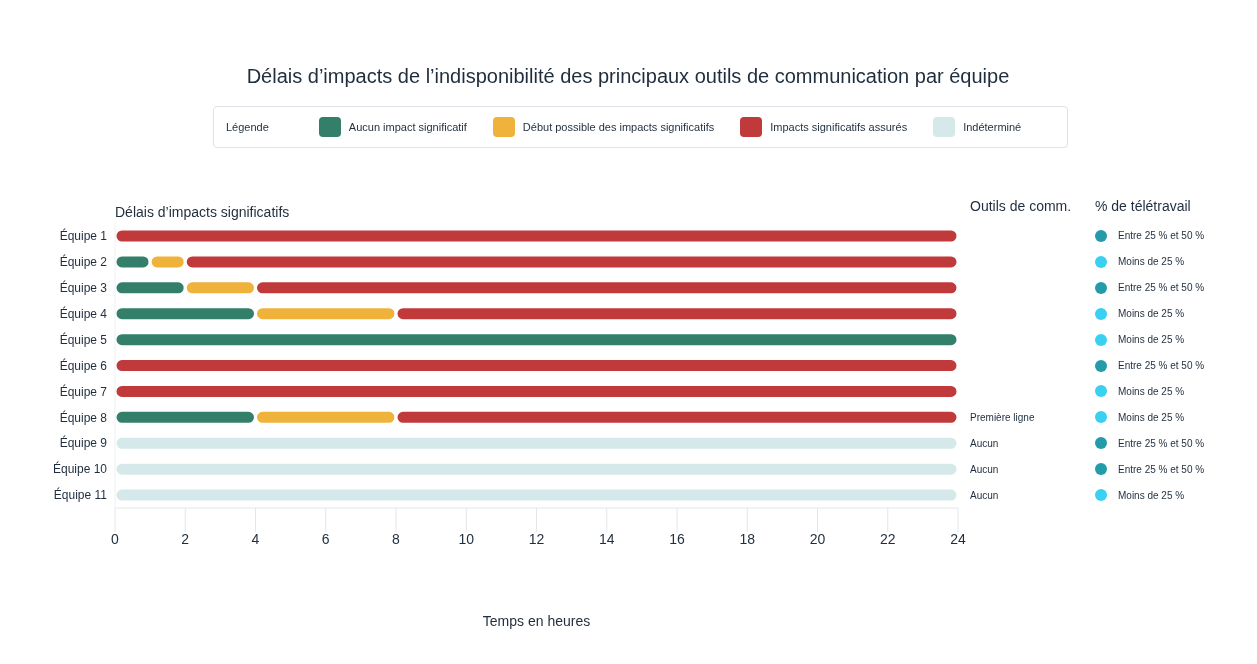 The height and width of the screenshot is (664, 1257). I want to click on legend-label: Aucun impact significatif, so click(407, 127).